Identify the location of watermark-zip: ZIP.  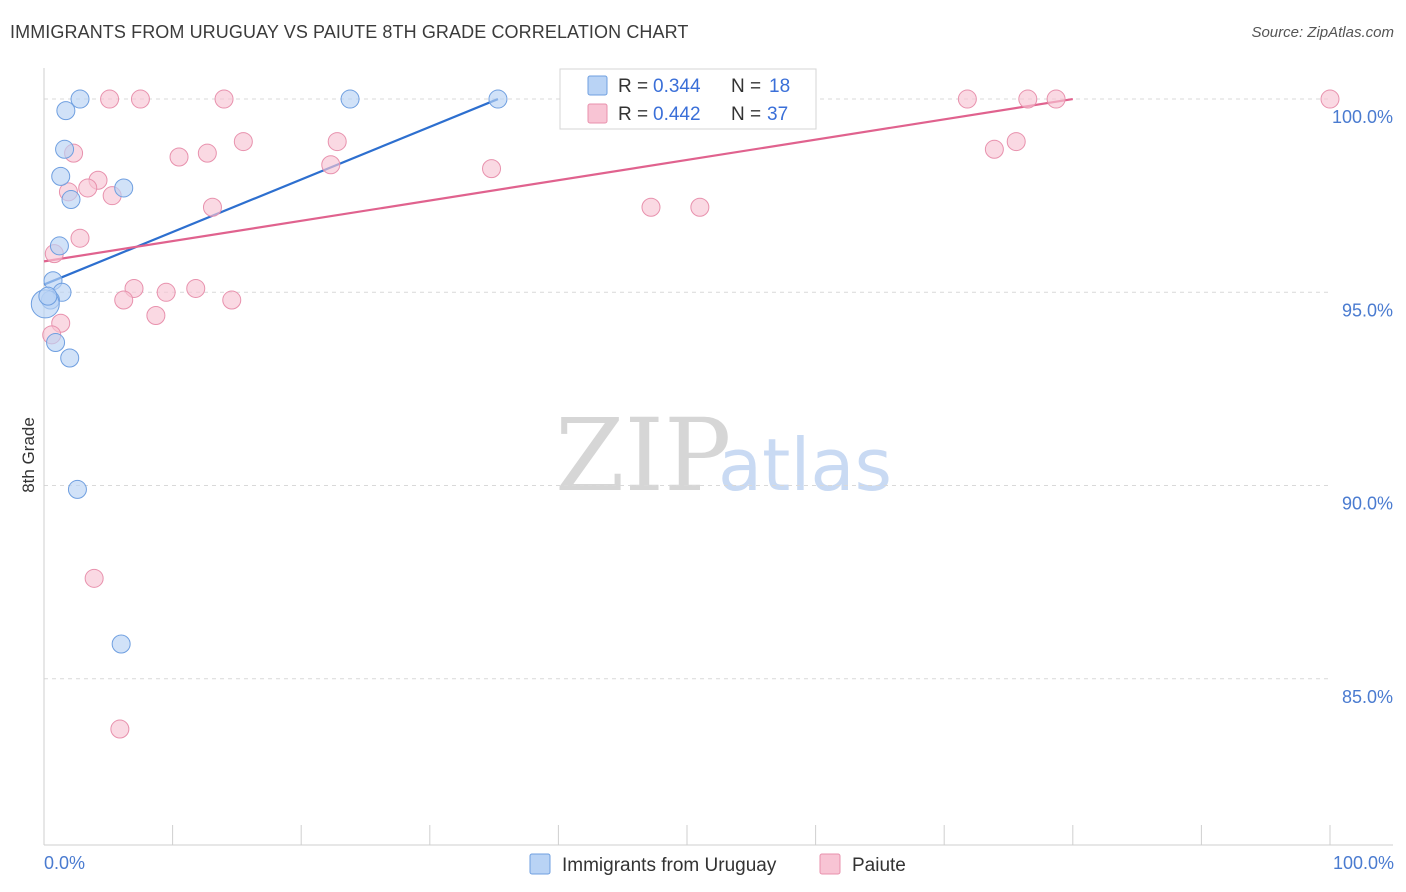
(643, 455).